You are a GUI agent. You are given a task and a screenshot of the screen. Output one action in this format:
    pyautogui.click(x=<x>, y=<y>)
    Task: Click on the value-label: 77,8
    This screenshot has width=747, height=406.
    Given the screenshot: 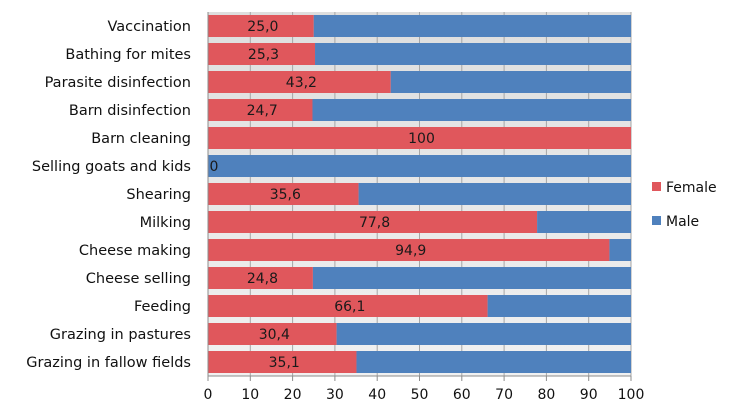 What is the action you would take?
    pyautogui.click(x=374, y=223)
    